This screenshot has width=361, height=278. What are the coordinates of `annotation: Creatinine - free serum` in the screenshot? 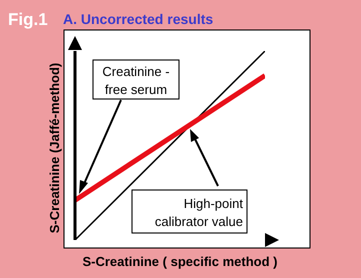 It's located at (136, 80).